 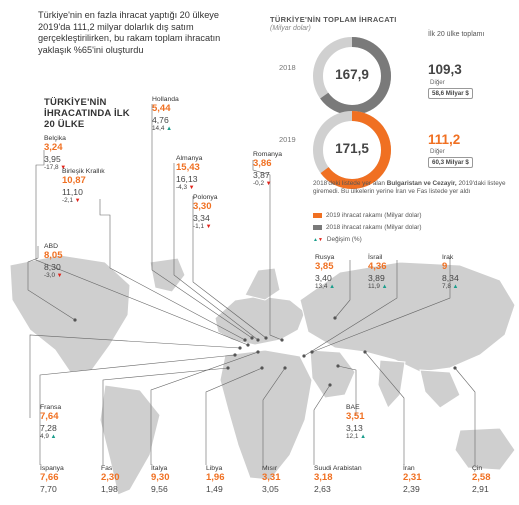 I want to click on totals-title: TÜRKİYE'NİN TOPLAM İHRACATI, so click(x=333, y=19).